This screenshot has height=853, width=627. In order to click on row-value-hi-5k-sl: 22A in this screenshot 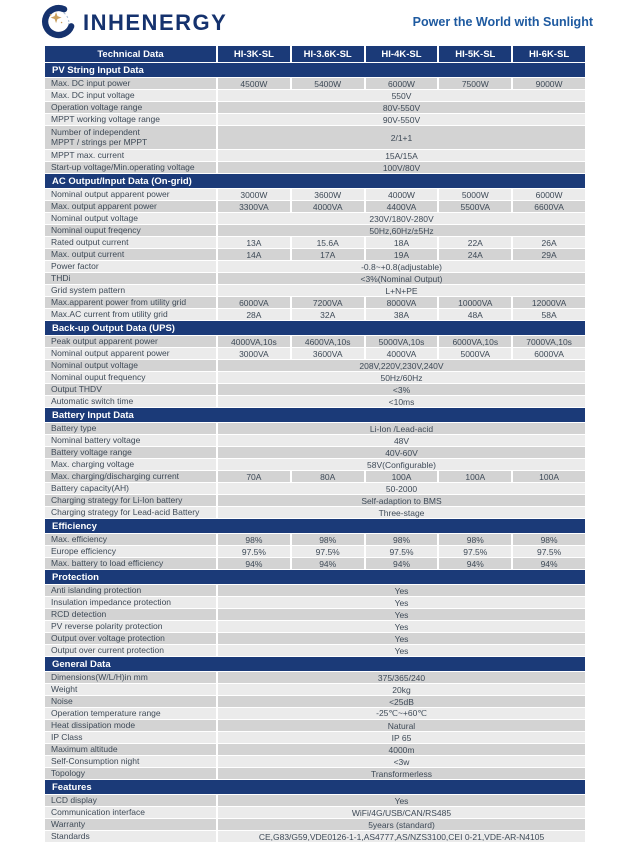, I will do `click(475, 242)`.